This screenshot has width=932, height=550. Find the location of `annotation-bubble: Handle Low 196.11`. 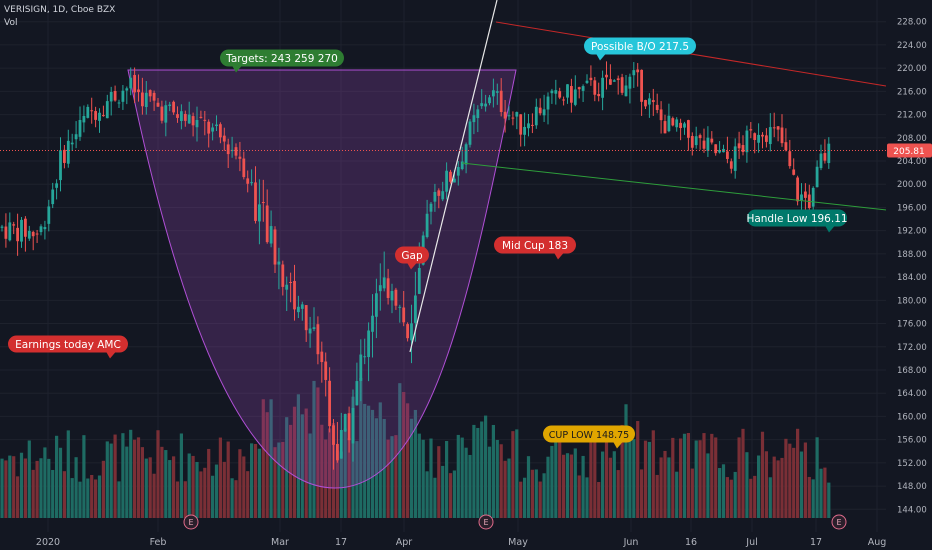

annotation-bubble: Handle Low 196.11 is located at coordinates (797, 221).